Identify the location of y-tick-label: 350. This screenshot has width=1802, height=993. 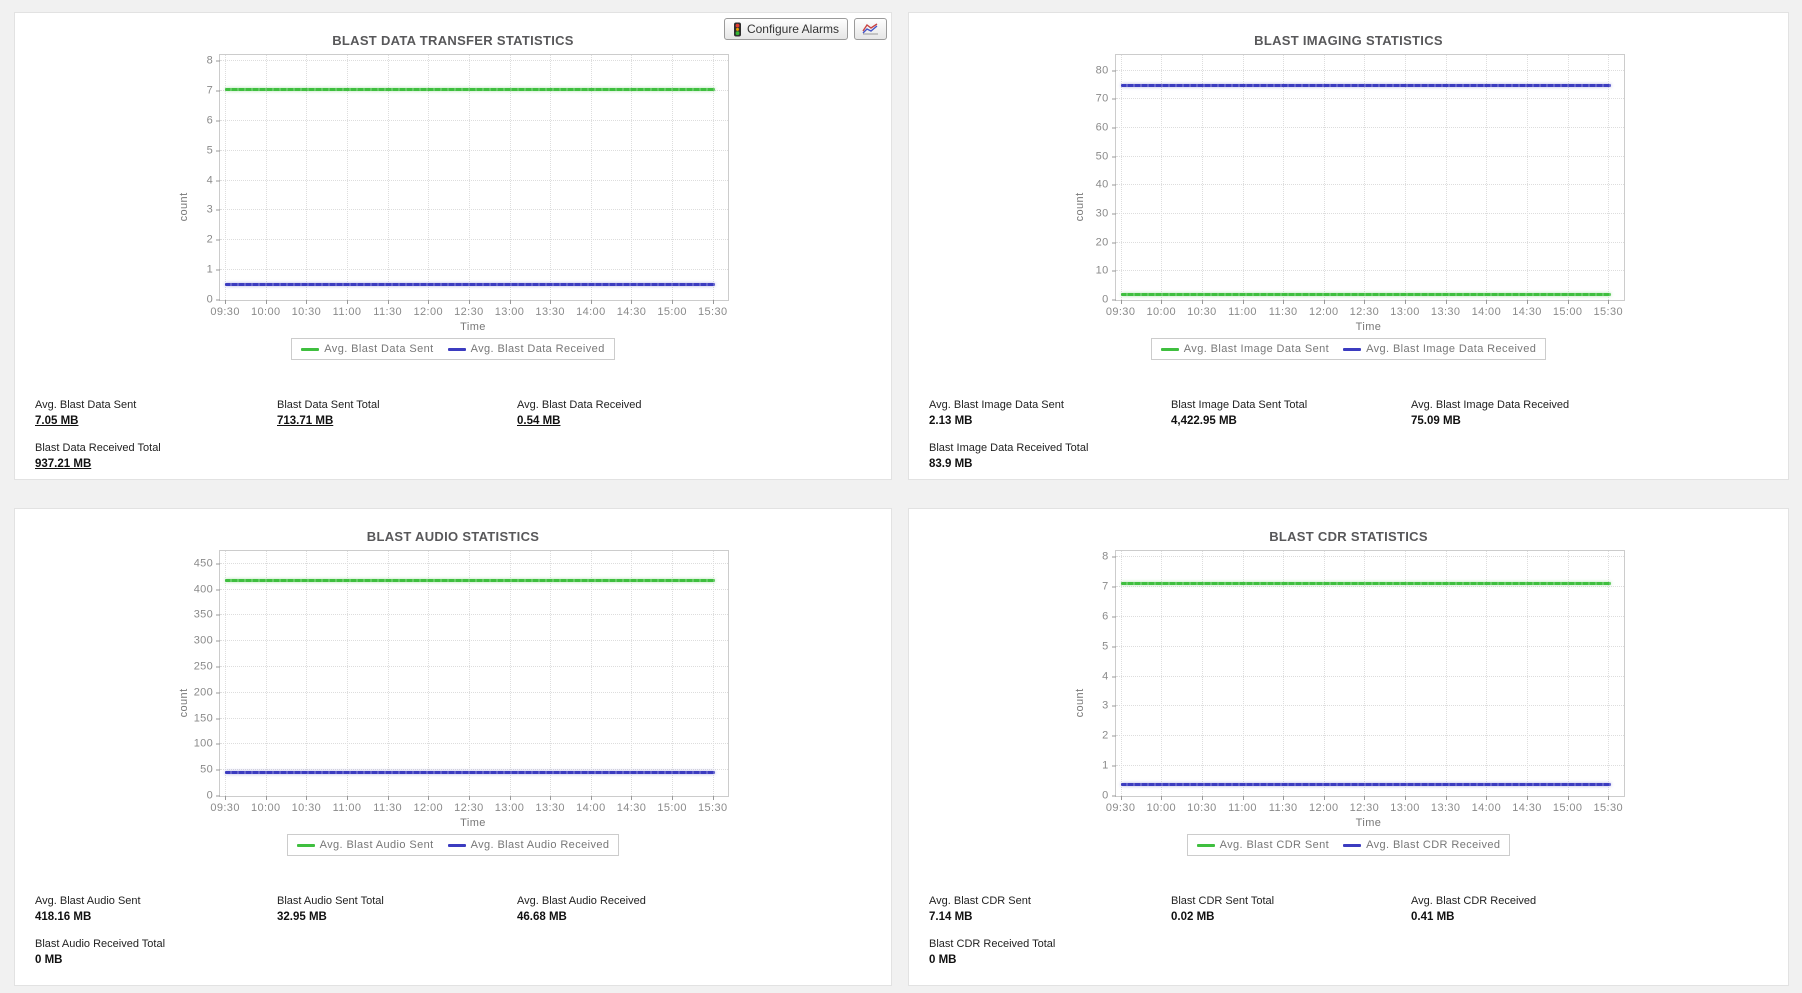
(203, 614).